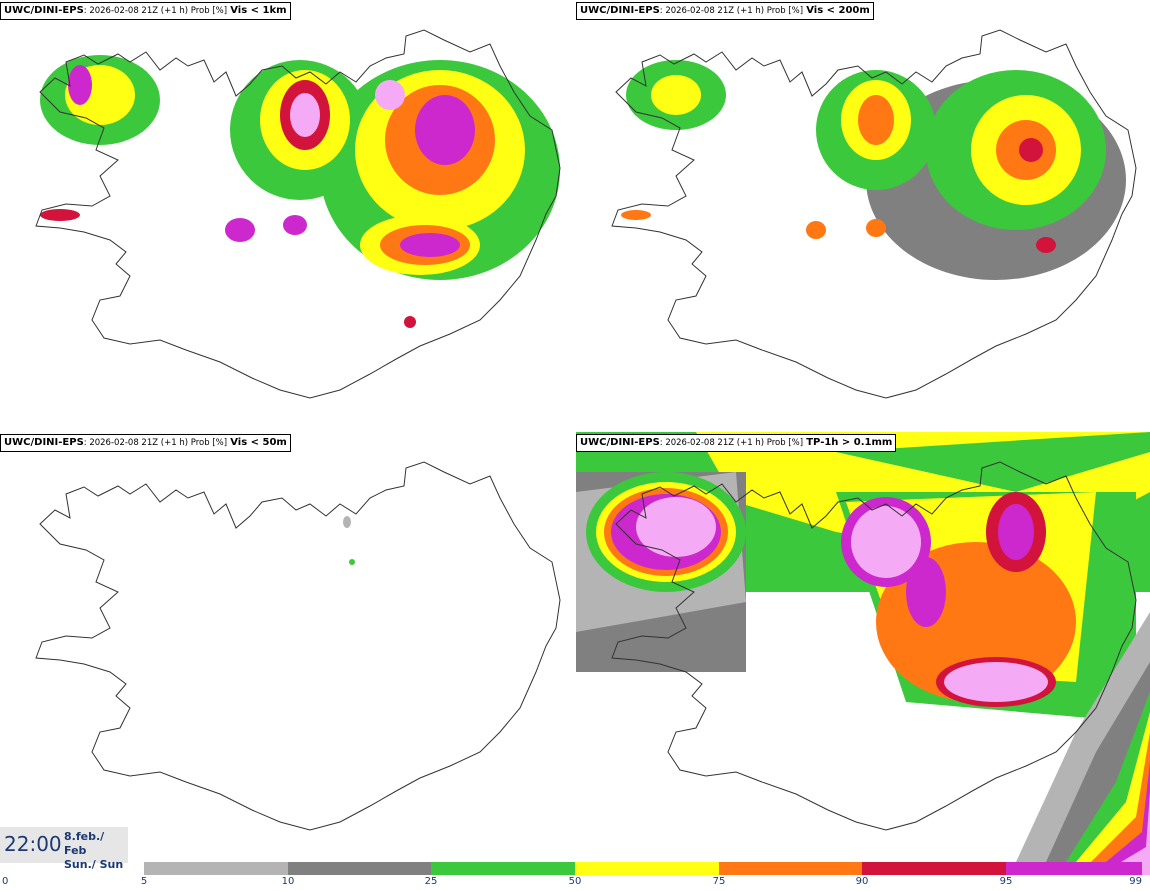  I want to click on date-line: 8.feb./ Feb, so click(84, 843).